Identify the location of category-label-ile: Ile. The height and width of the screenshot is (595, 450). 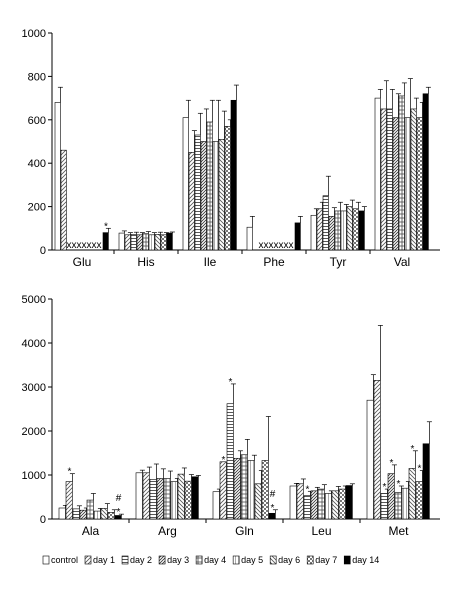
(210, 262).